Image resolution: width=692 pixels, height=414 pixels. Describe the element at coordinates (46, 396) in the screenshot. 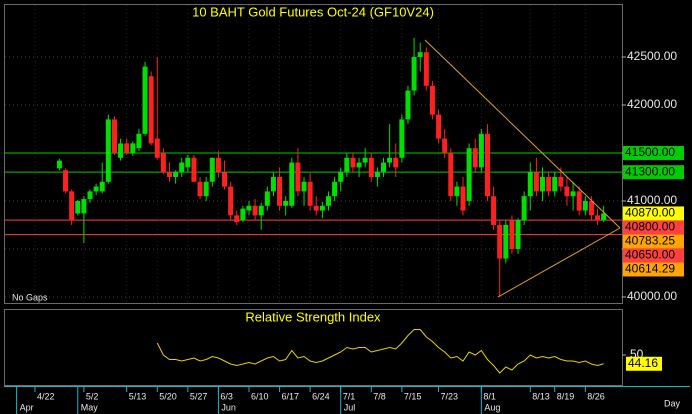

I see `x-tick-label: 4/22` at that location.